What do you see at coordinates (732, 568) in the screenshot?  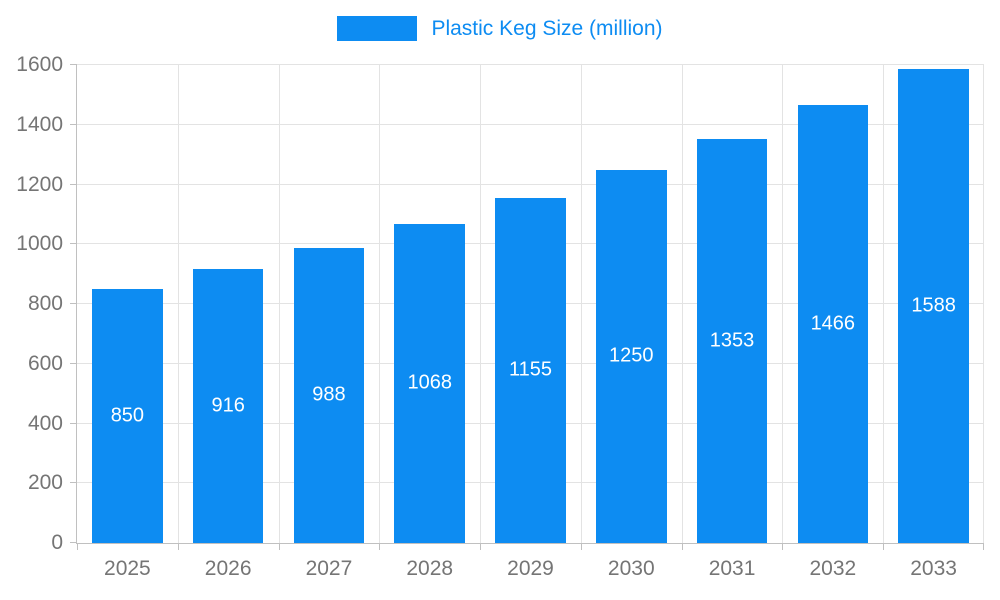 I see `x-tick-label: 2031` at bounding box center [732, 568].